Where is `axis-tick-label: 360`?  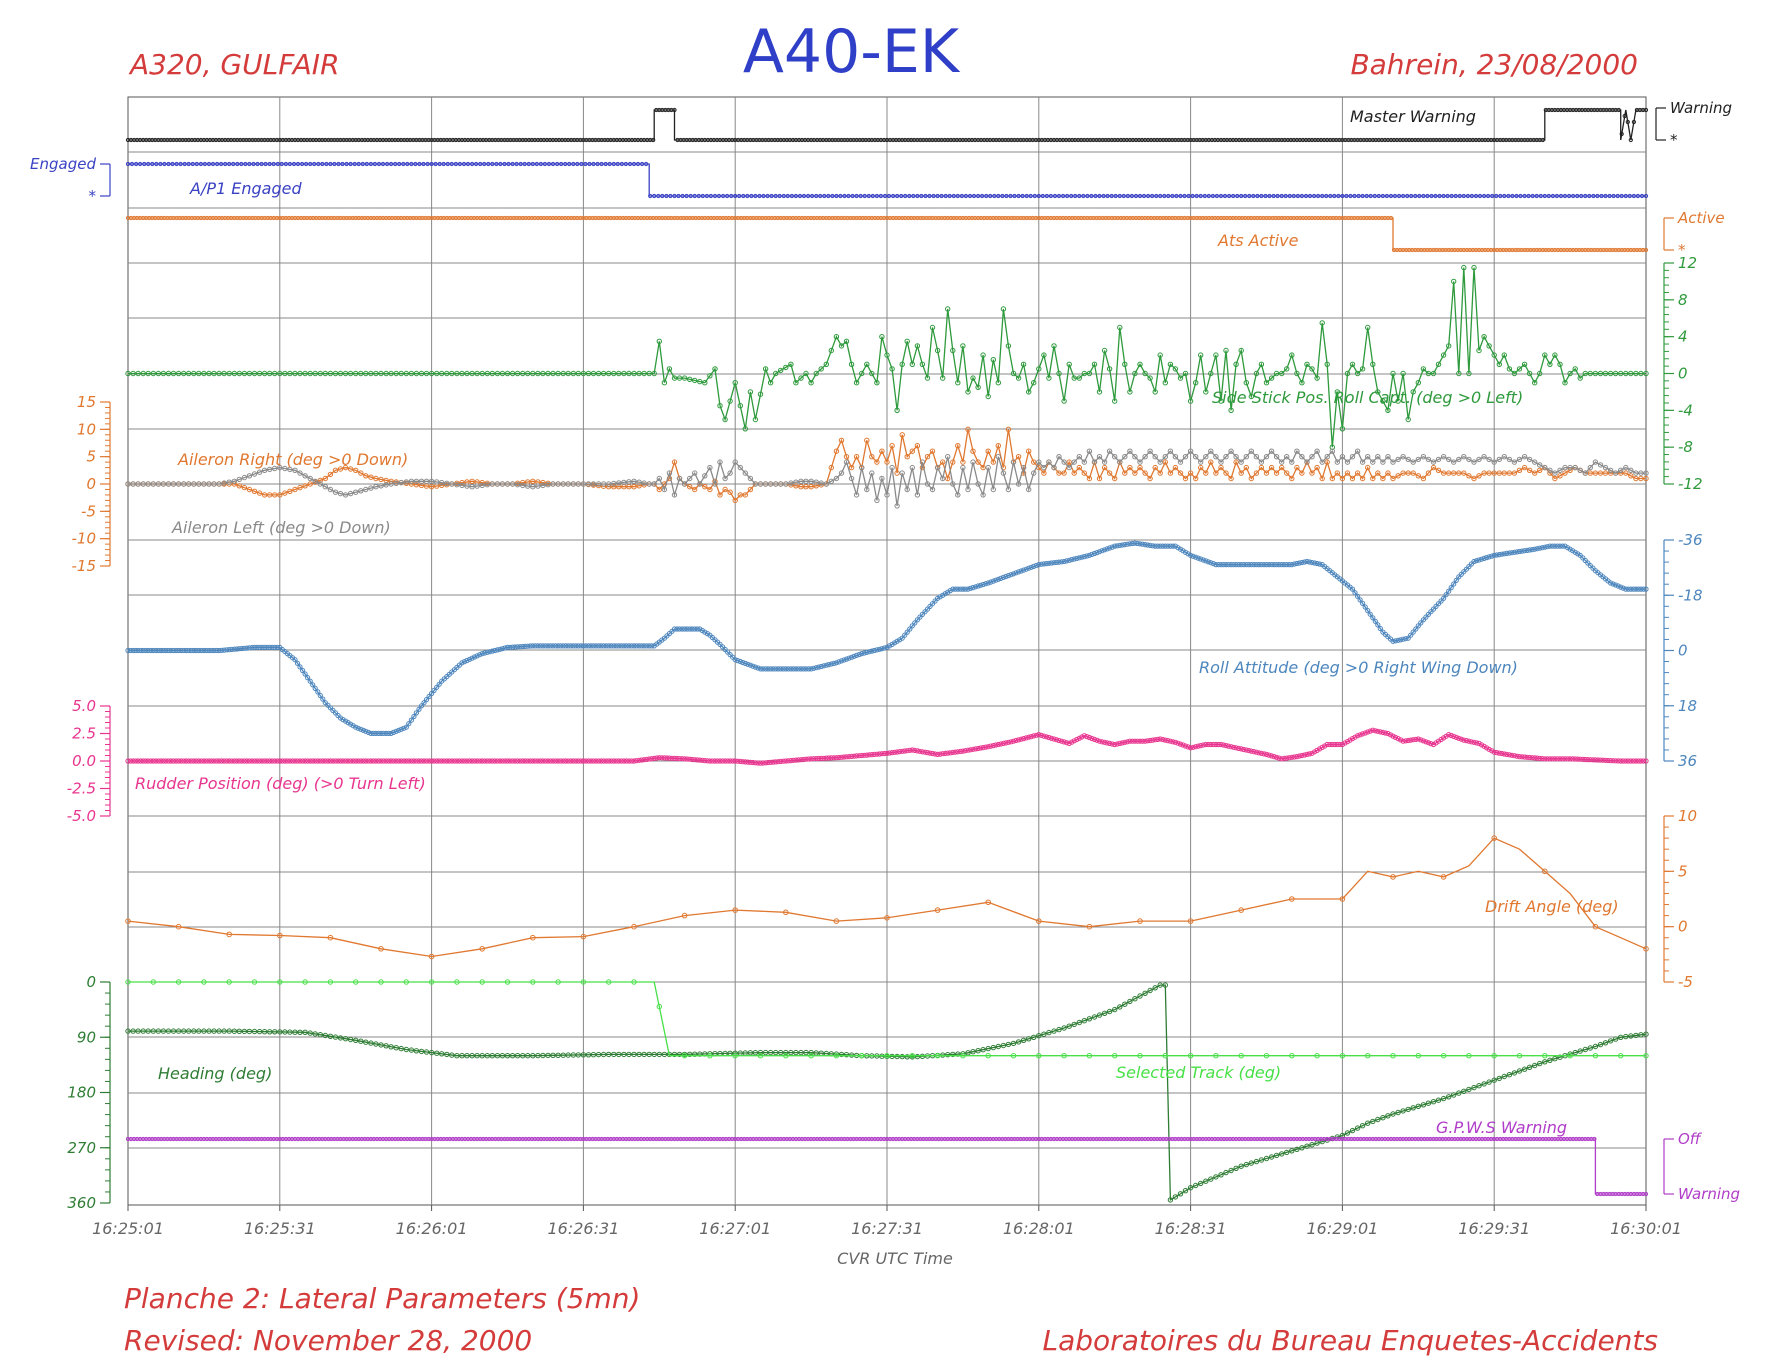 axis-tick-label: 360 is located at coordinates (81, 1203).